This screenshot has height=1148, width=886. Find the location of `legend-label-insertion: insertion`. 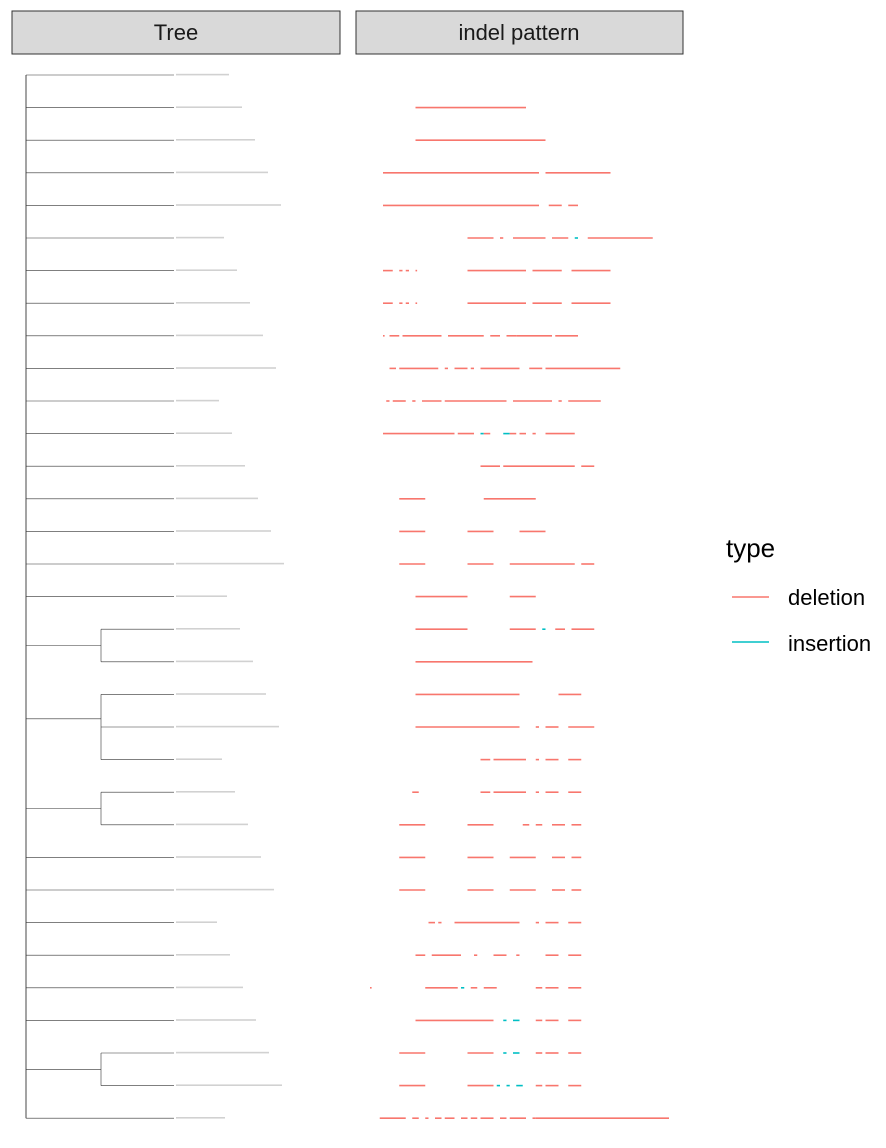

legend-label-insertion: insertion is located at coordinates (829, 643).